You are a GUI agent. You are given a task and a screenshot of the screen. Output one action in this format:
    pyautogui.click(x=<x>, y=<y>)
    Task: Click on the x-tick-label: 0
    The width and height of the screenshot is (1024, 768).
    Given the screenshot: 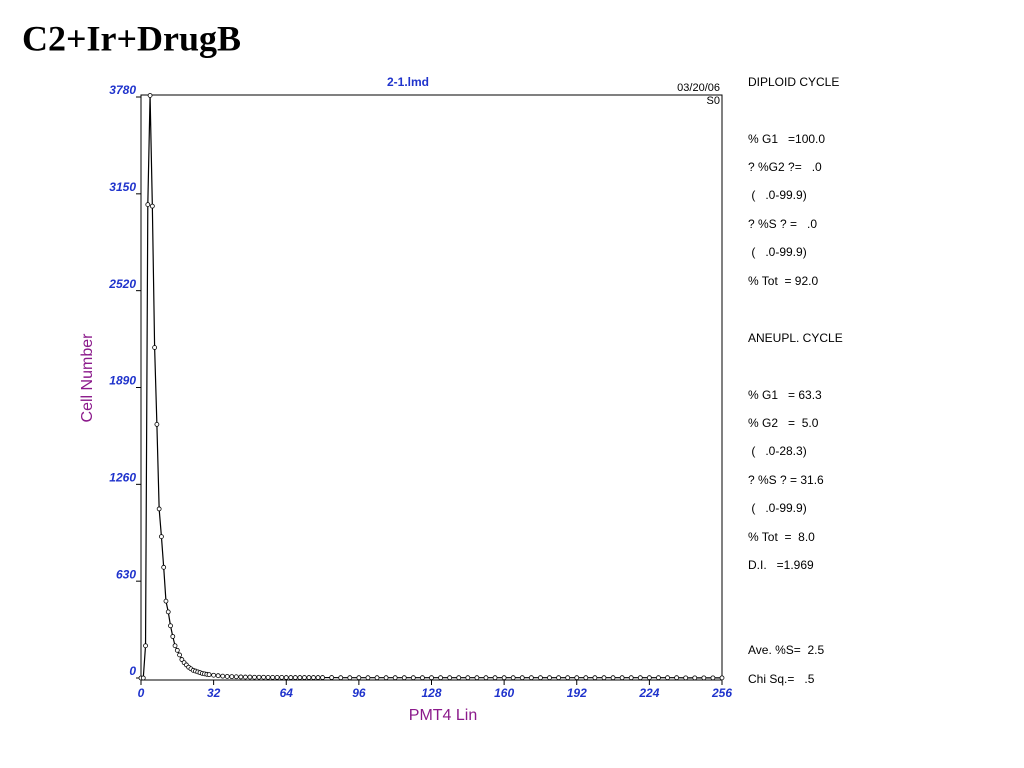 What is the action you would take?
    pyautogui.click(x=141, y=693)
    